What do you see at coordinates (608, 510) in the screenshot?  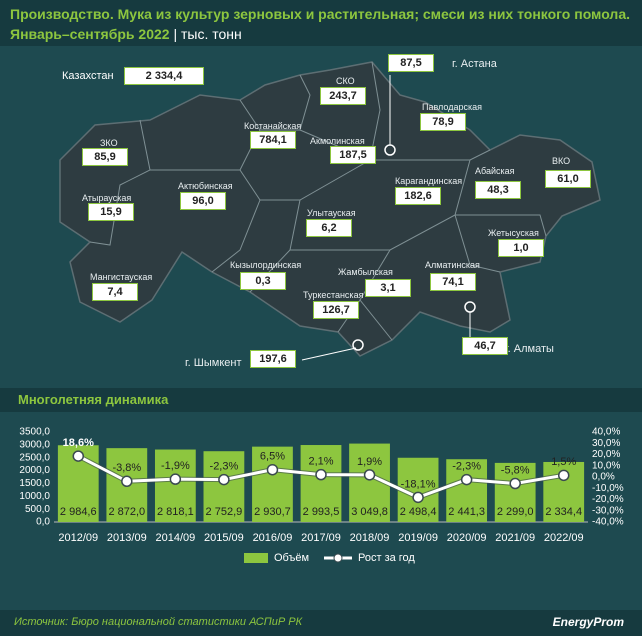 I see `y2-tick-label: -30,0%` at bounding box center [608, 510].